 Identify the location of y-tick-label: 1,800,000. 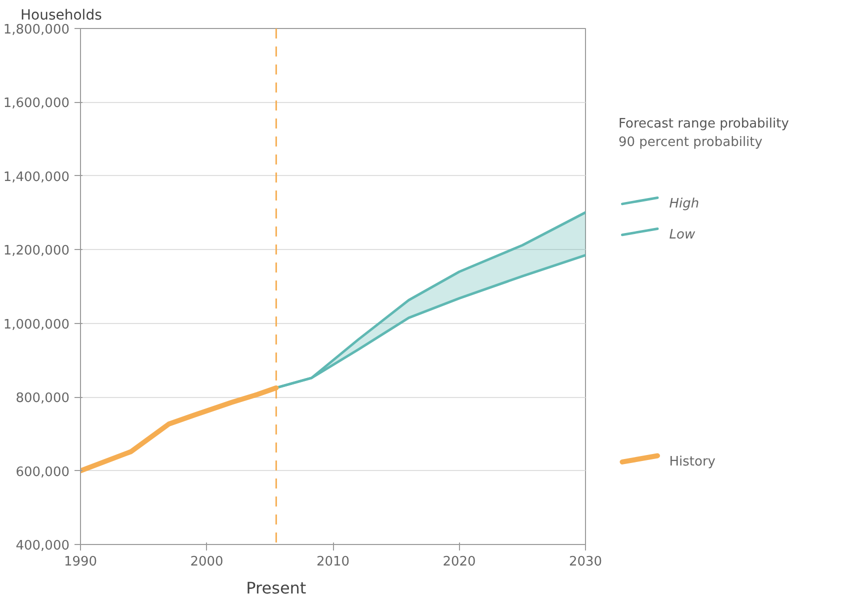
(36, 30).